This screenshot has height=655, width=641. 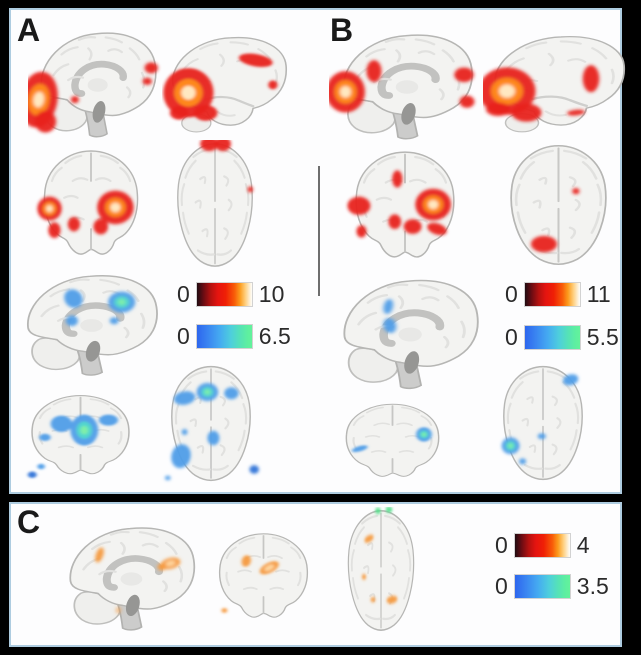 I want to click on colorbar-a-hot: 0 10, so click(x=230, y=294).